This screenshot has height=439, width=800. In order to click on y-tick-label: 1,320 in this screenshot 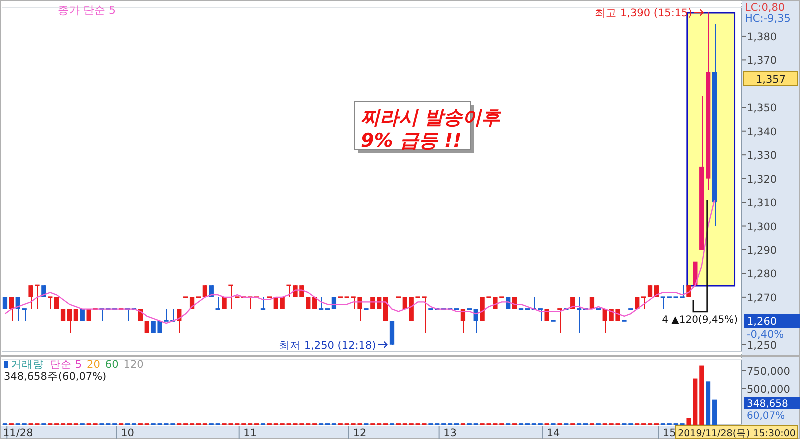, I will do `click(762, 180)`.